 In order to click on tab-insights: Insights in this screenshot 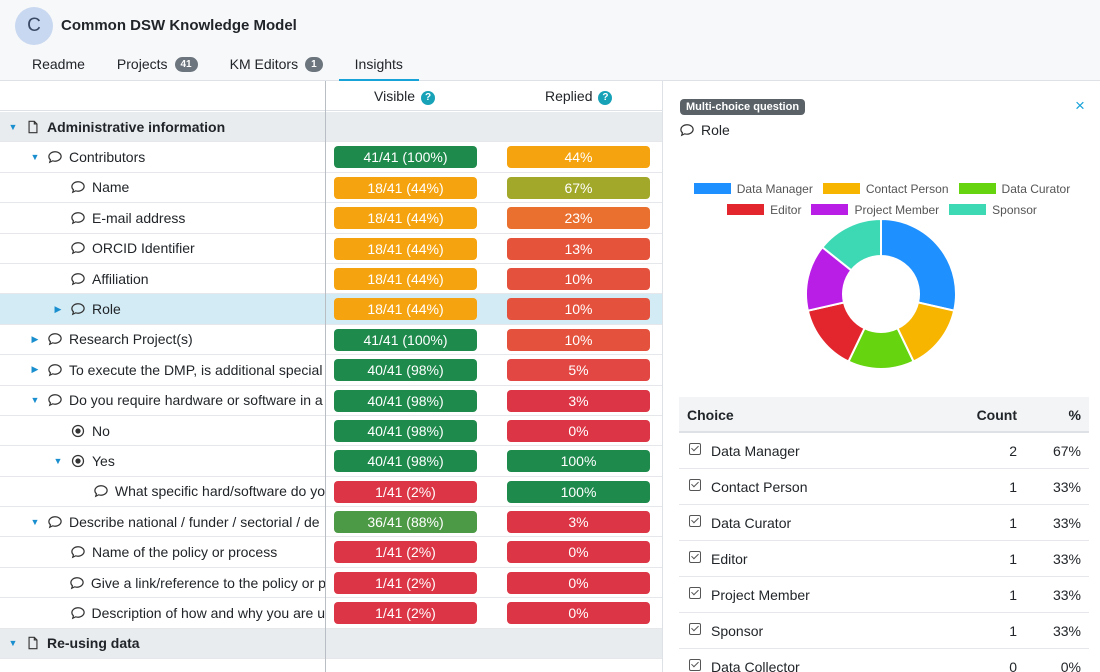, I will do `click(378, 64)`.